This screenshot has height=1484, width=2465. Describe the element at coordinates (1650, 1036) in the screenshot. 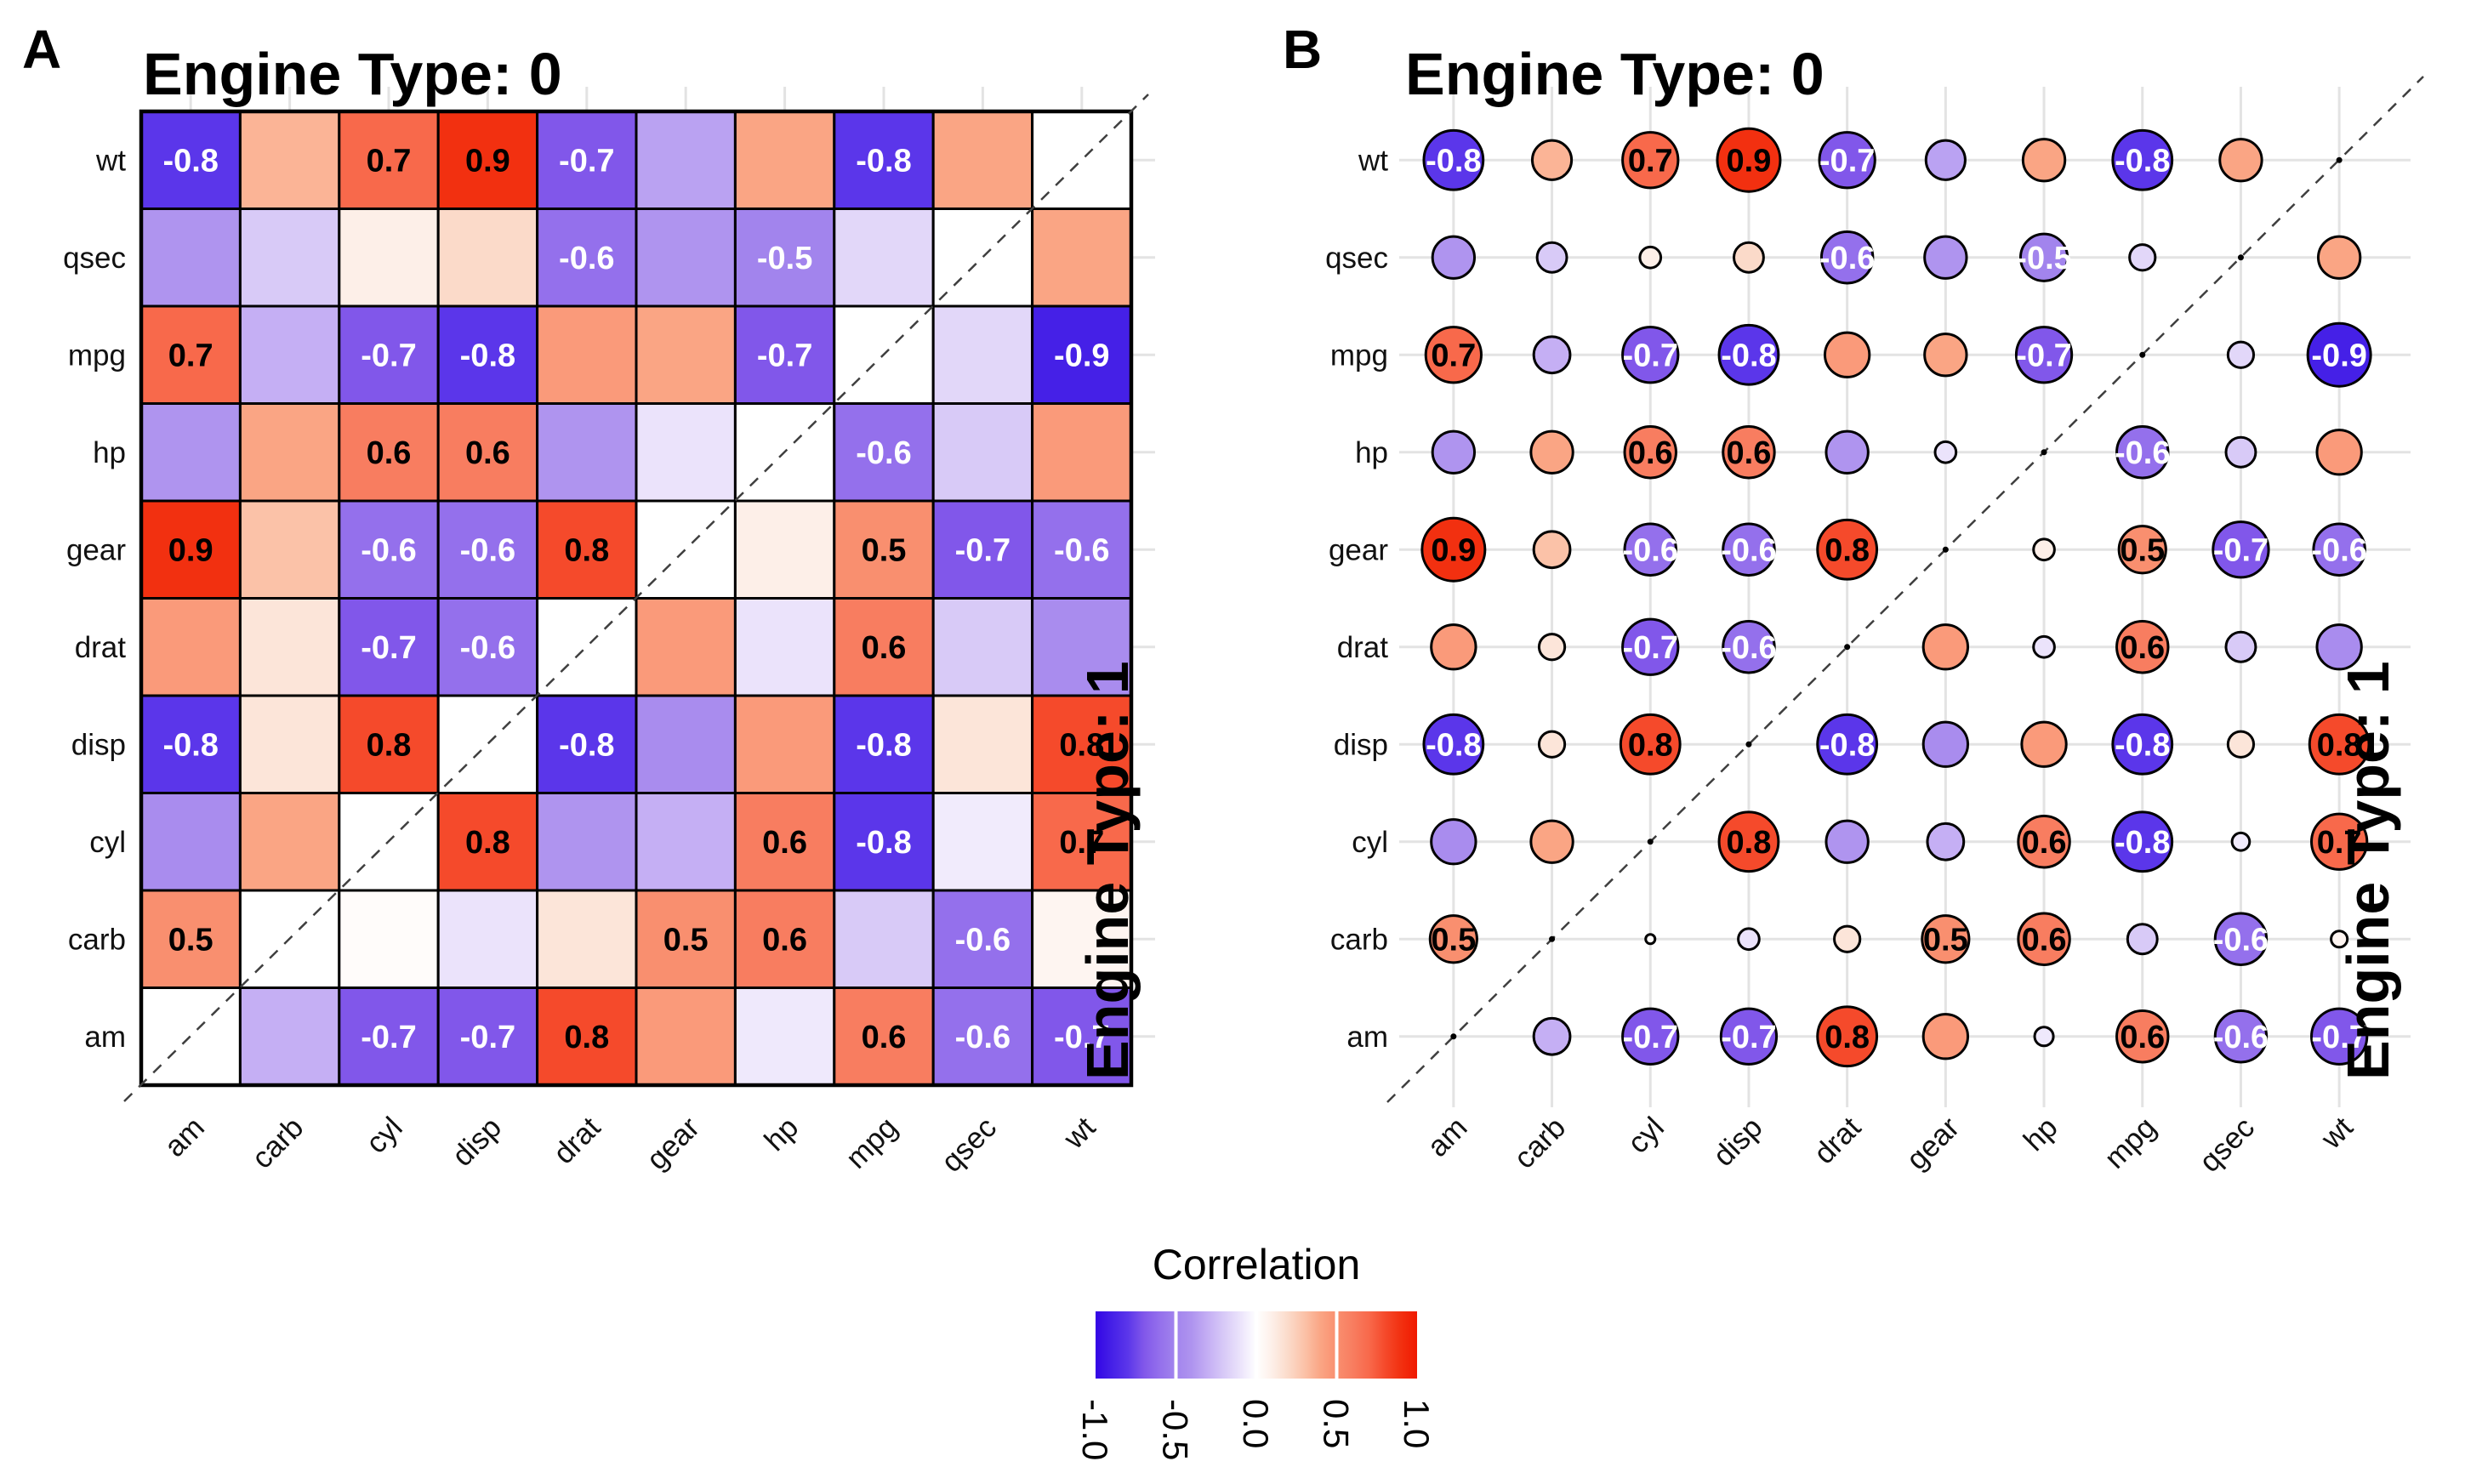

I see `bubble-am-cyl` at that location.